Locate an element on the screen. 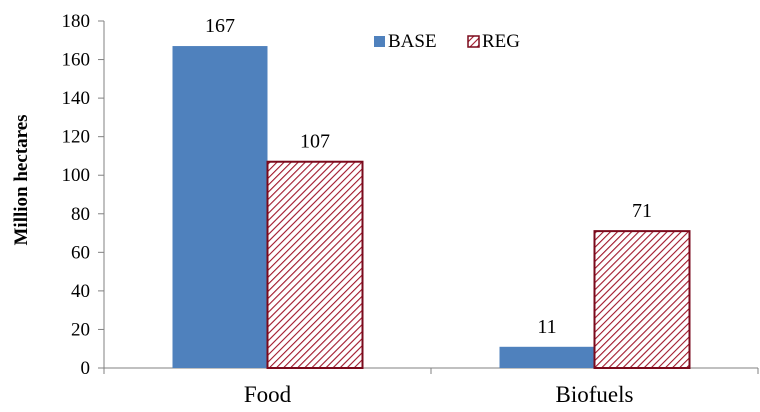  data-label-base-food: 167 is located at coordinates (220, 26).